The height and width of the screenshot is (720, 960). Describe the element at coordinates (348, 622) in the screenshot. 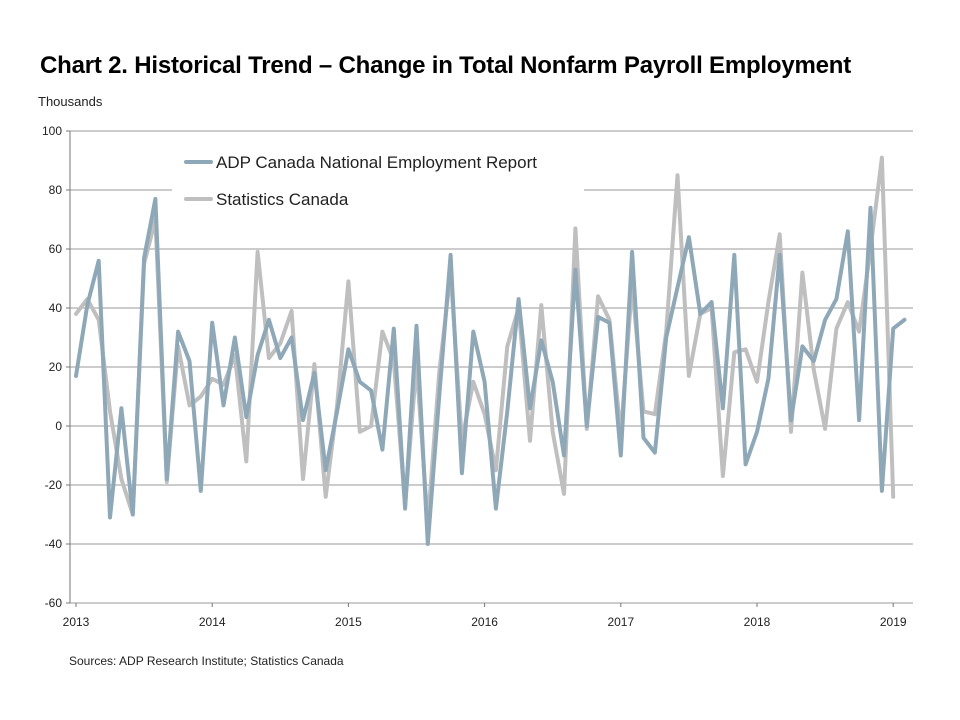

I see `x-tick-label: 2015` at that location.